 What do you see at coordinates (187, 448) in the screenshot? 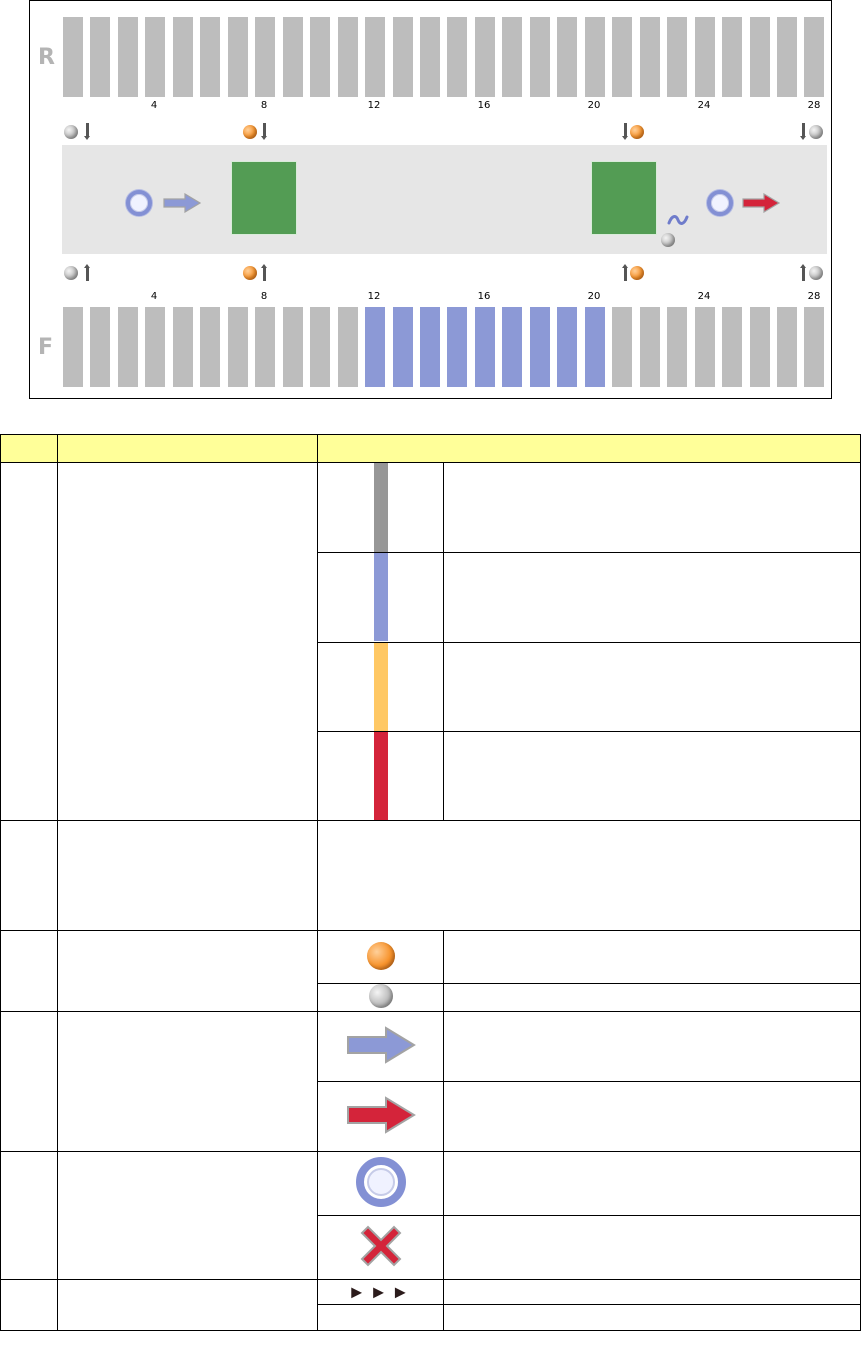
I see `table-header` at bounding box center [187, 448].